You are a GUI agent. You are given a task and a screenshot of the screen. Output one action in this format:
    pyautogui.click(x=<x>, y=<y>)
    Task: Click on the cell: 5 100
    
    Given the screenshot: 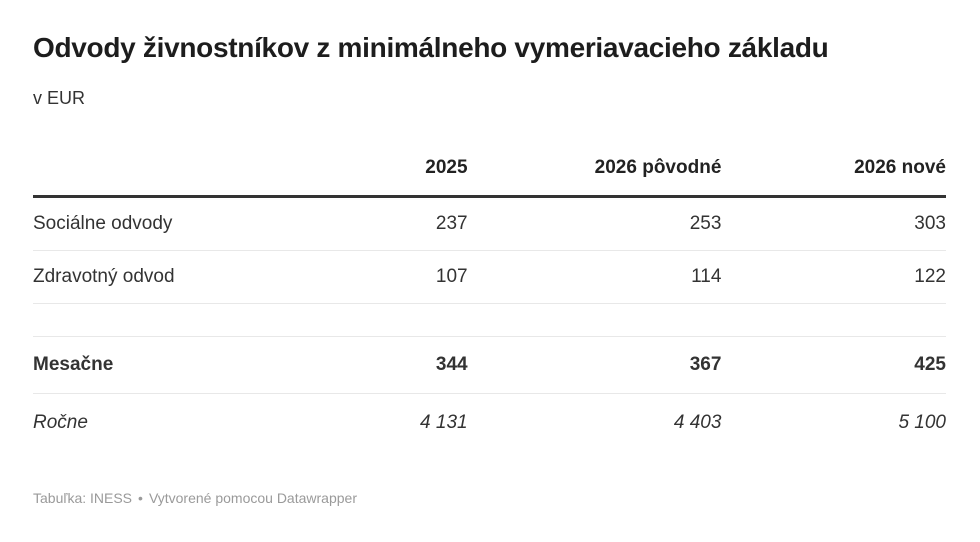 What is the action you would take?
    pyautogui.click(x=922, y=422)
    